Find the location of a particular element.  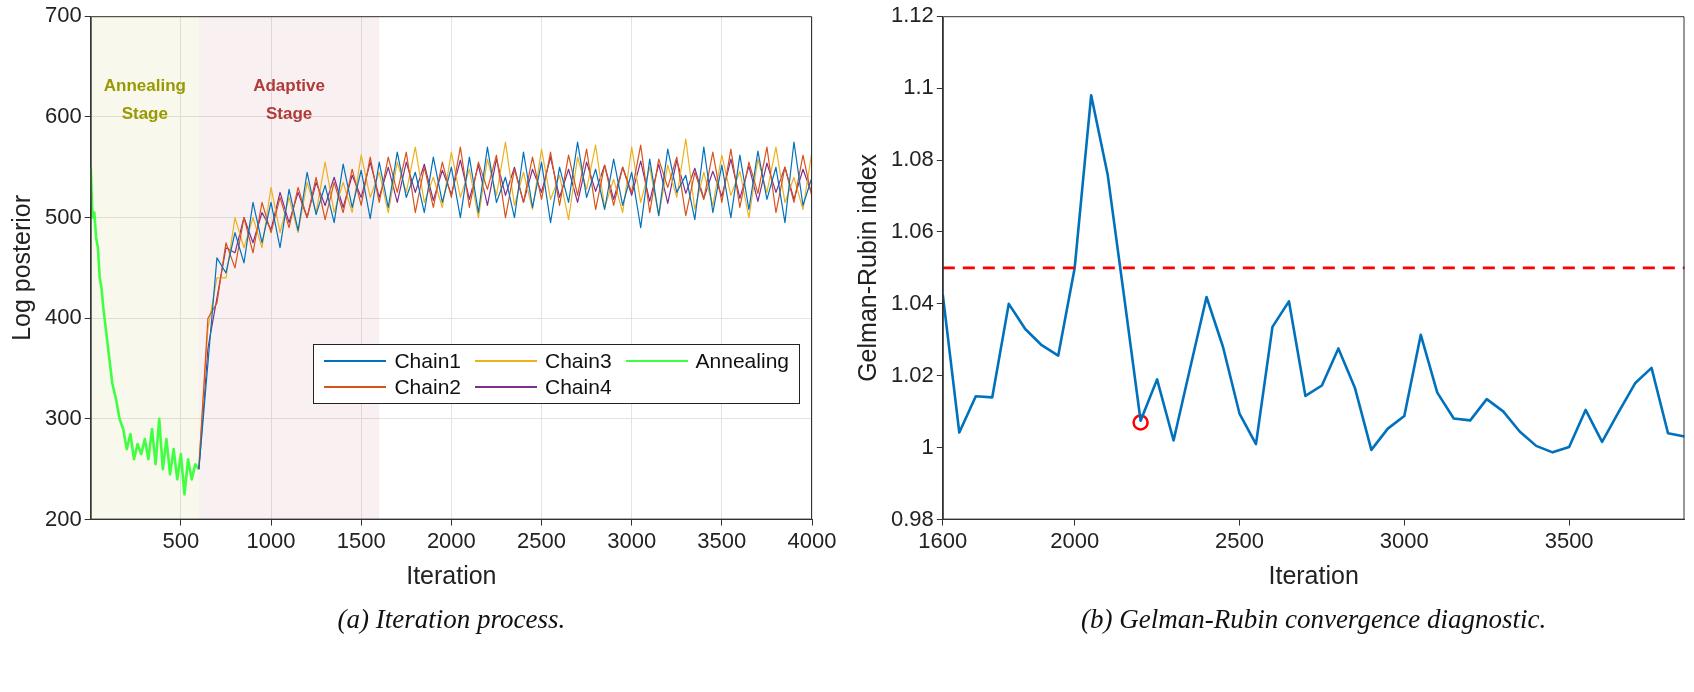

x-tick-label: 4000 is located at coordinates (812, 540).